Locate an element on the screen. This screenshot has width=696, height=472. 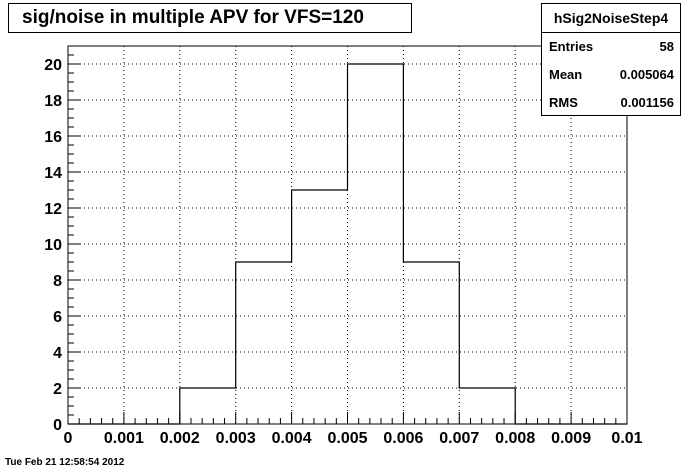
y-tick-label: 4 is located at coordinates (57, 353).